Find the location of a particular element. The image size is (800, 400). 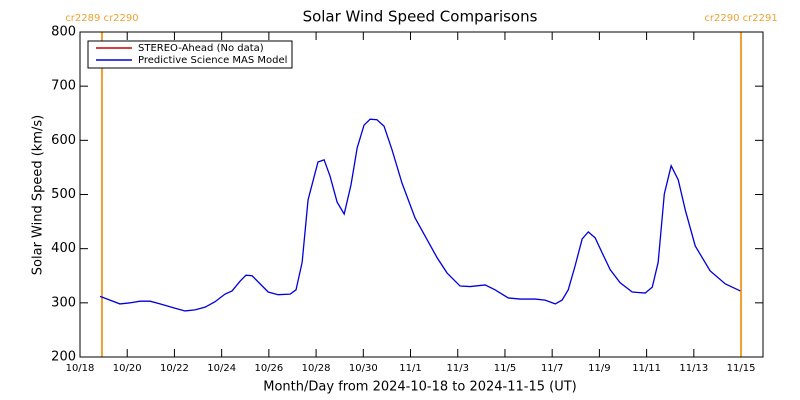

x-tick-label: 11/7 is located at coordinates (552, 368).